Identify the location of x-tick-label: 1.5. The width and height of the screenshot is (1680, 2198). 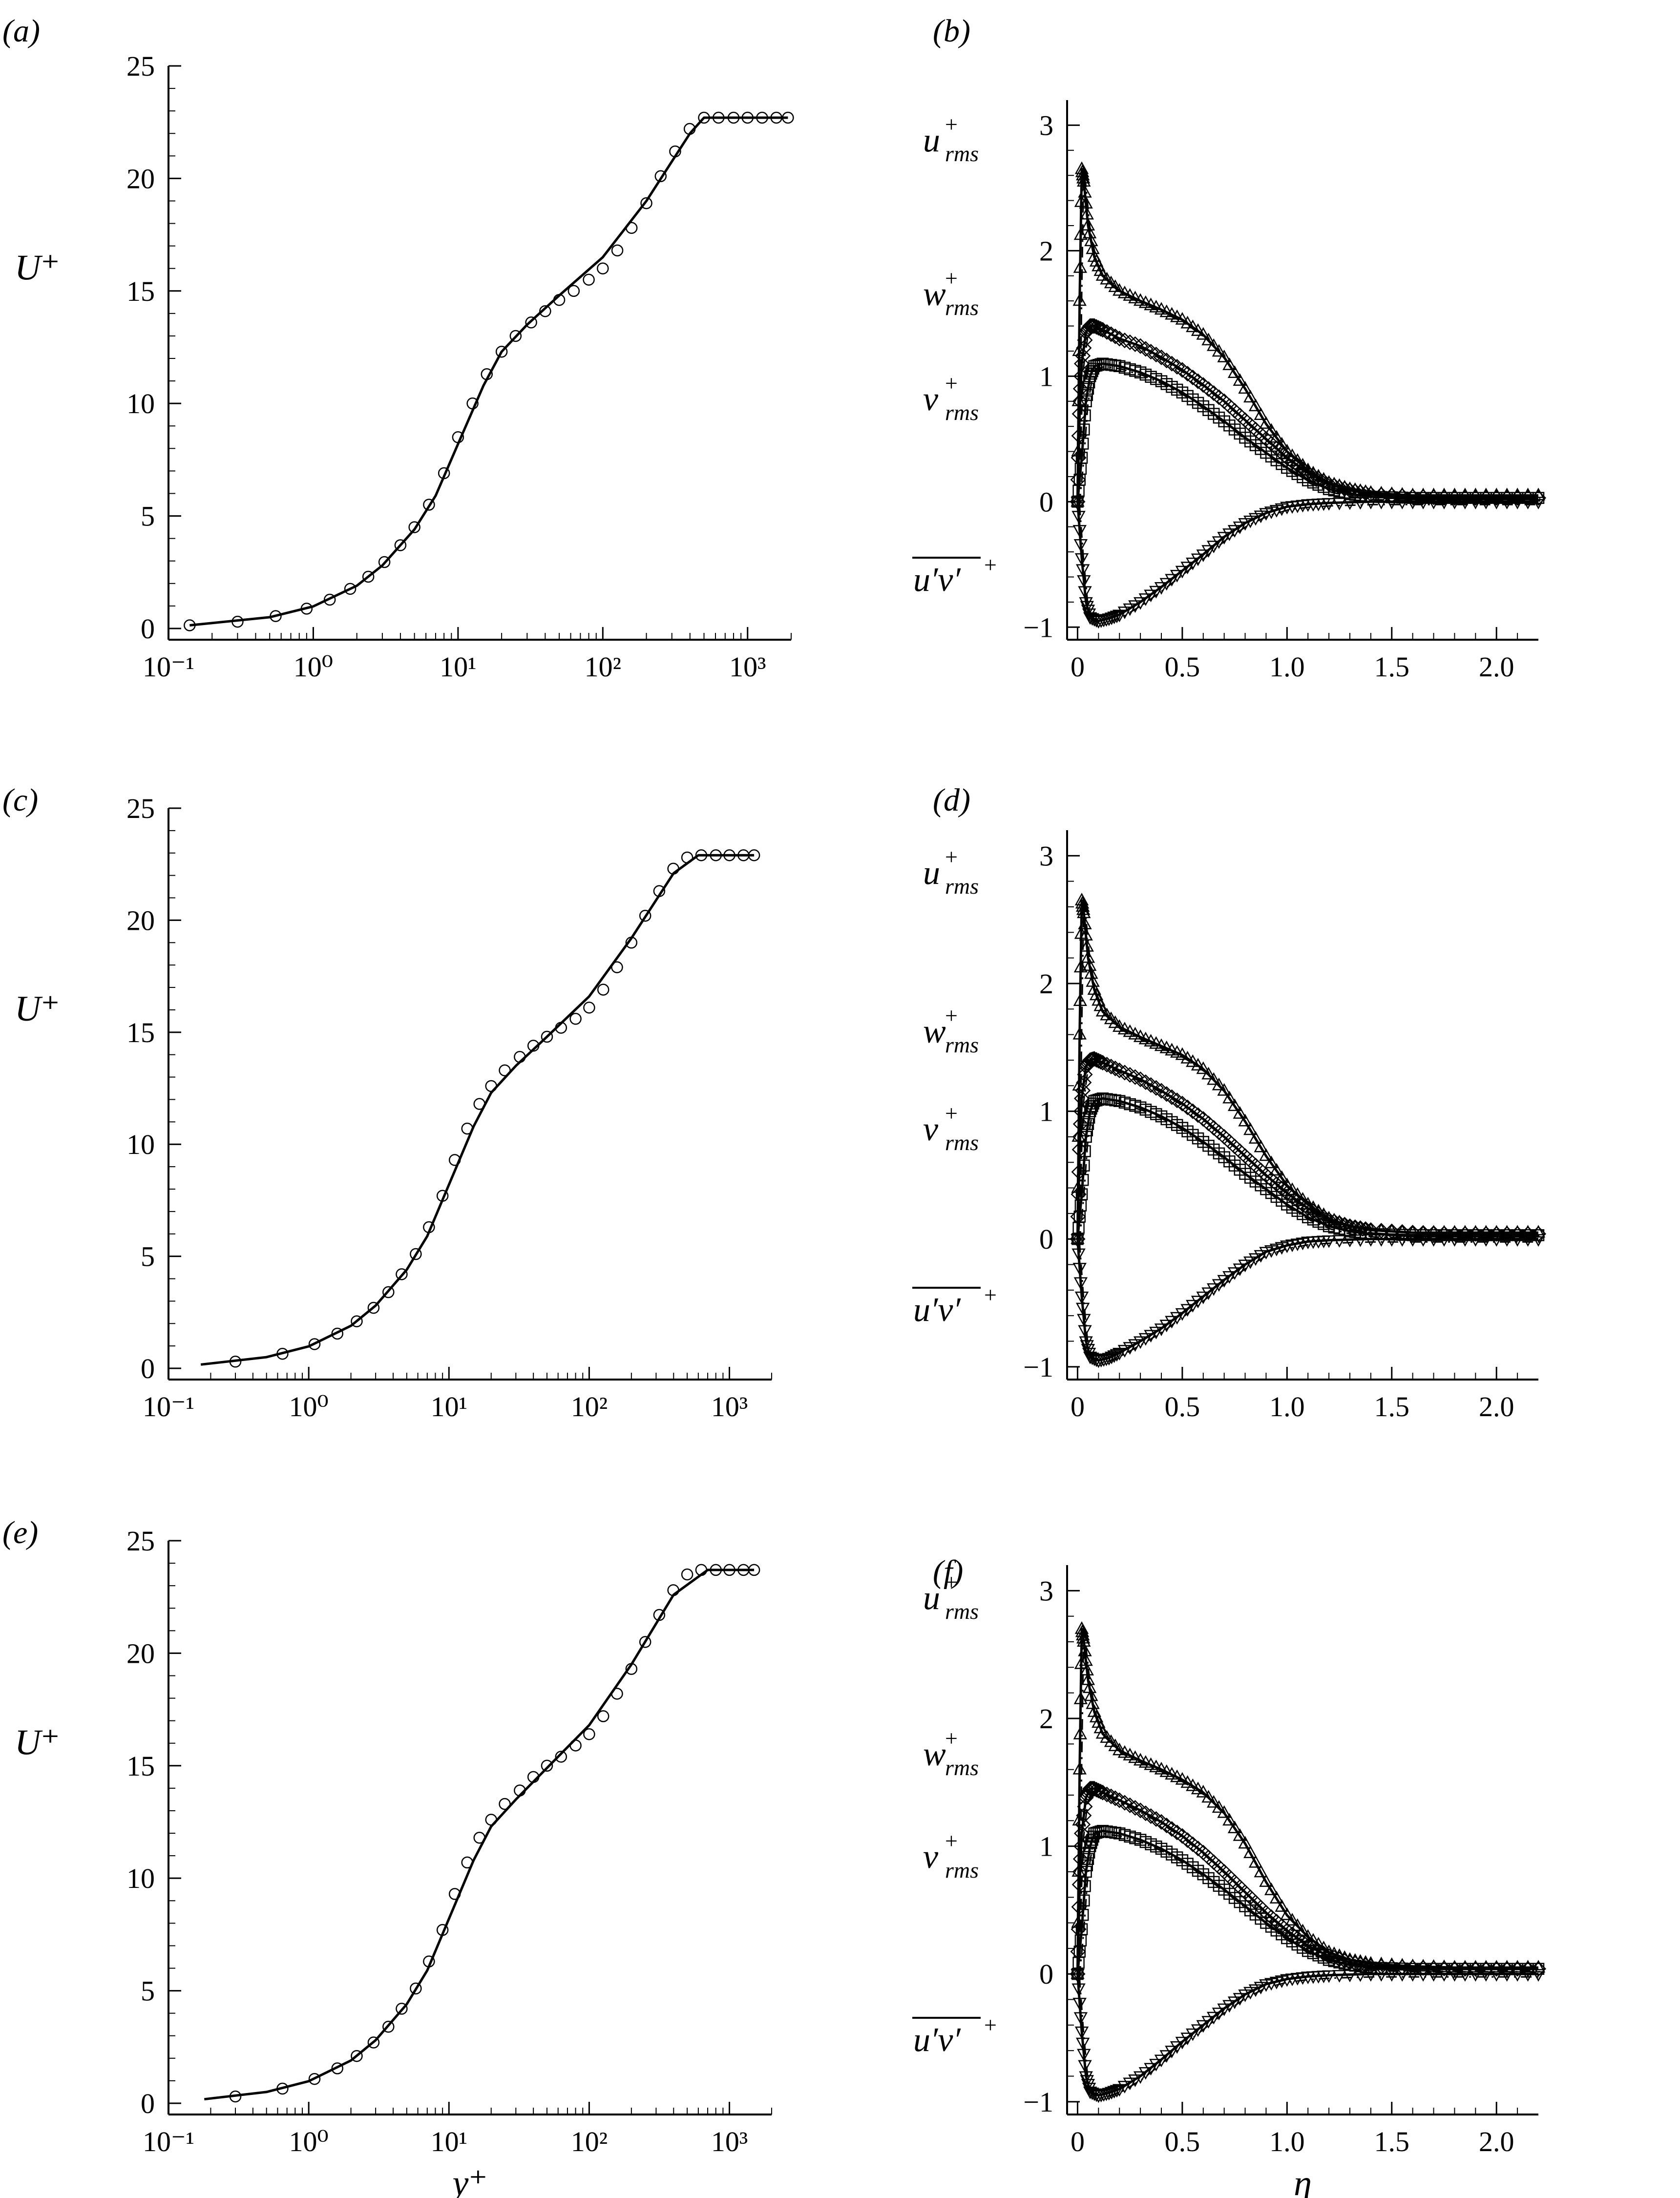
(1392, 667).